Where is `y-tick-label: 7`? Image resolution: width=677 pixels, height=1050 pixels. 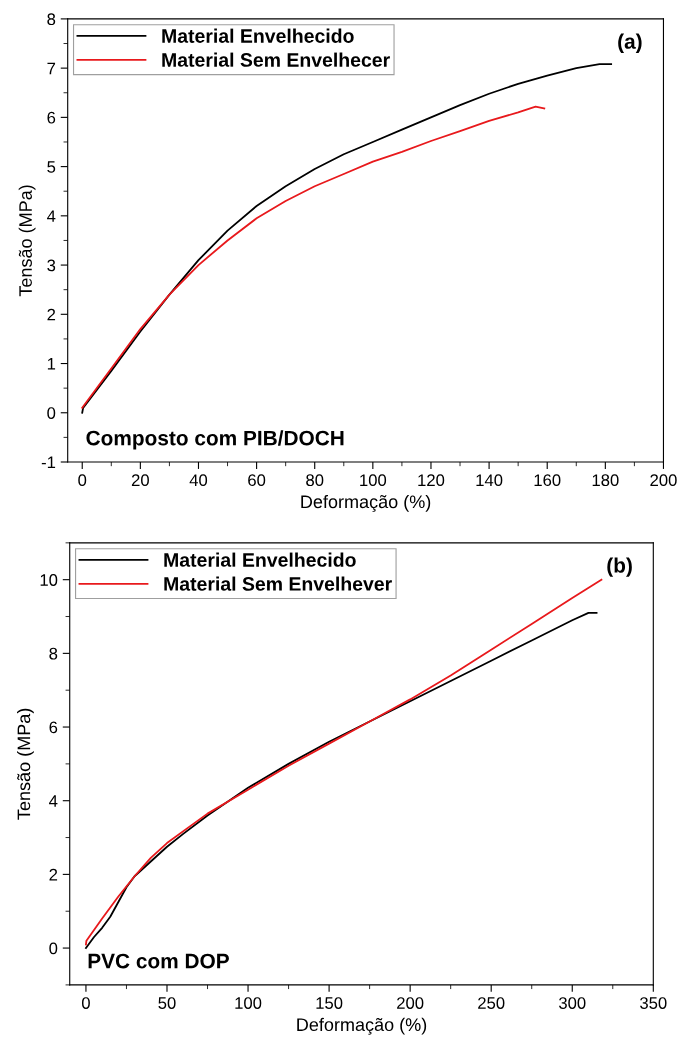 y-tick-label: 7 is located at coordinates (51, 68).